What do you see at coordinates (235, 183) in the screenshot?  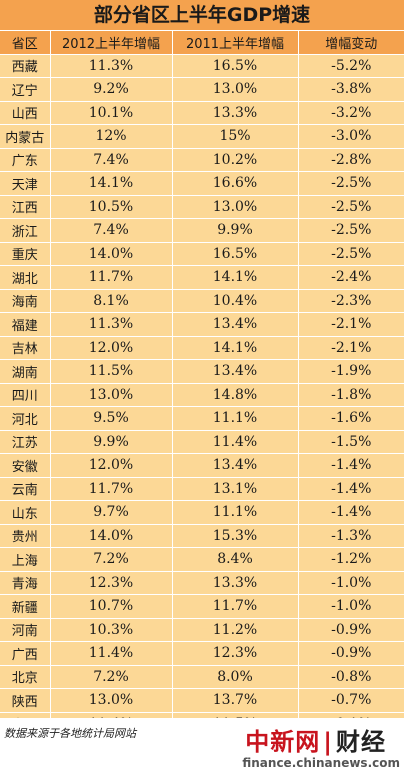 I see `cell-2011-growth: 16.6%` at bounding box center [235, 183].